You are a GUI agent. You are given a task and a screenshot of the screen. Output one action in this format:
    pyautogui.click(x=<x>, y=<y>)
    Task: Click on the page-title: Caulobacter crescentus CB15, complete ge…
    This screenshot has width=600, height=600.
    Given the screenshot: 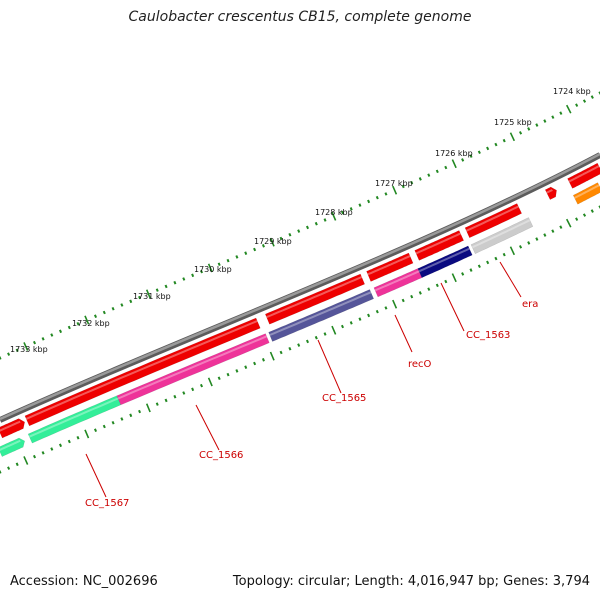 What is the action you would take?
    pyautogui.click(x=300, y=17)
    